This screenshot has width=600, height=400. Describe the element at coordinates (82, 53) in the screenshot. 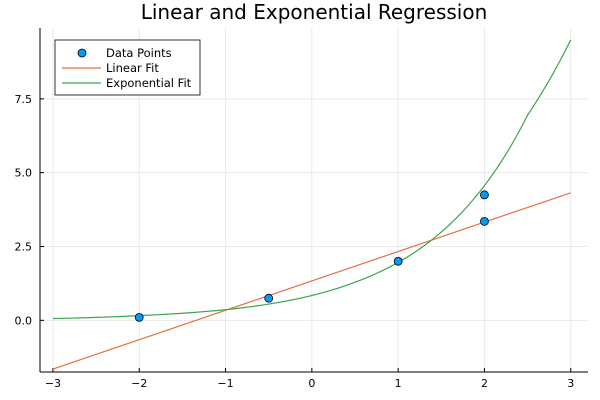

I see `legend-marker` at that location.